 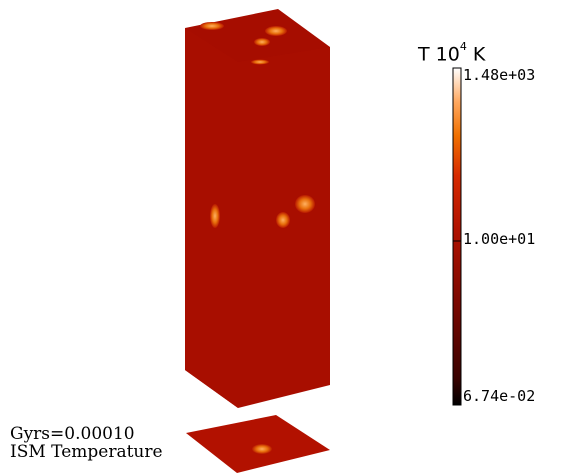 I want to click on colorbar-title: T 104 K, so click(x=452, y=53).